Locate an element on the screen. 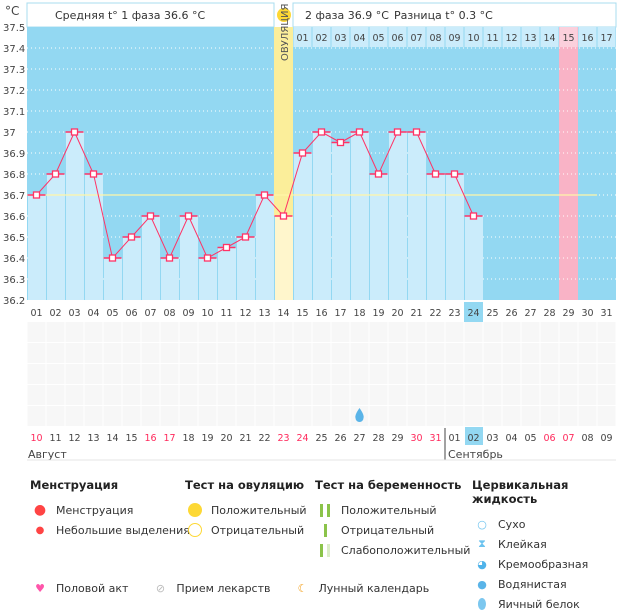 The height and width of the screenshot is (614, 626). phase2-day-label: 02 is located at coordinates (321, 38).